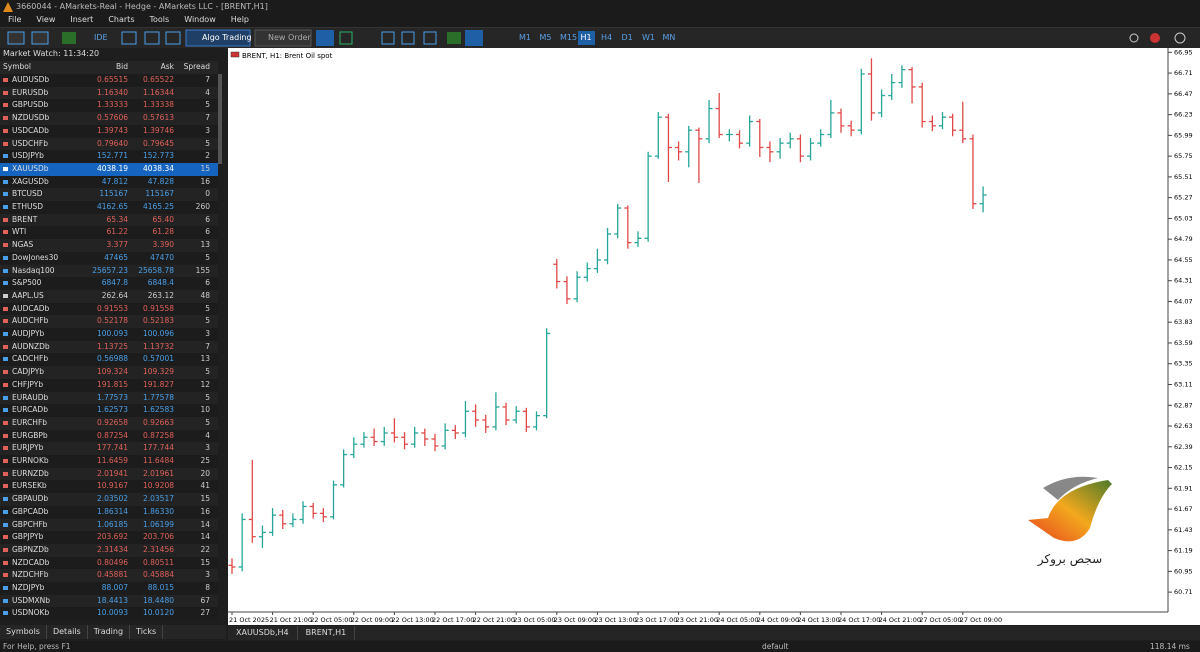  I want to click on panel-tab: Symbols, so click(23, 632).